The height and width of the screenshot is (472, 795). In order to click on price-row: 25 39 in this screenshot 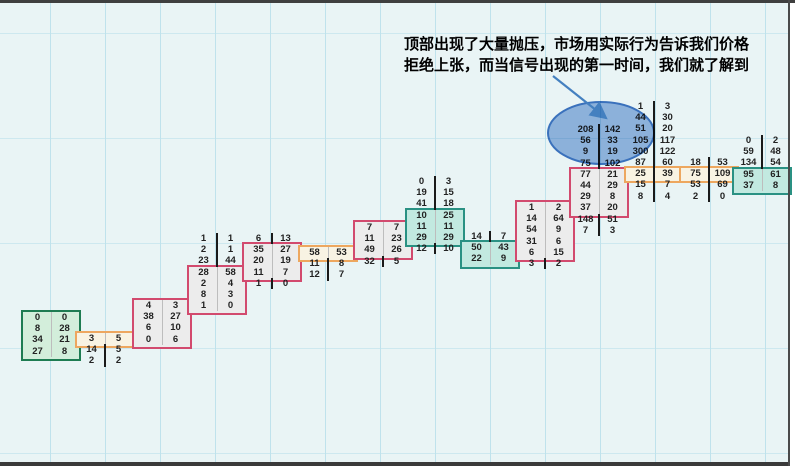, I will do `click(654, 174)`.